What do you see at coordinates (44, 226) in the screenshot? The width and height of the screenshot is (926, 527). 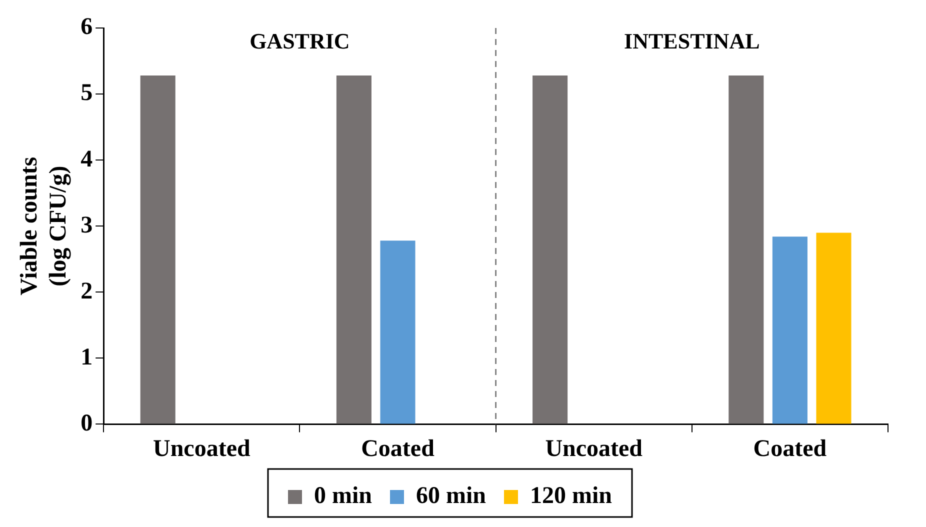 I see `y-axis-title: Viable counts (log CFU/g)` at bounding box center [44, 226].